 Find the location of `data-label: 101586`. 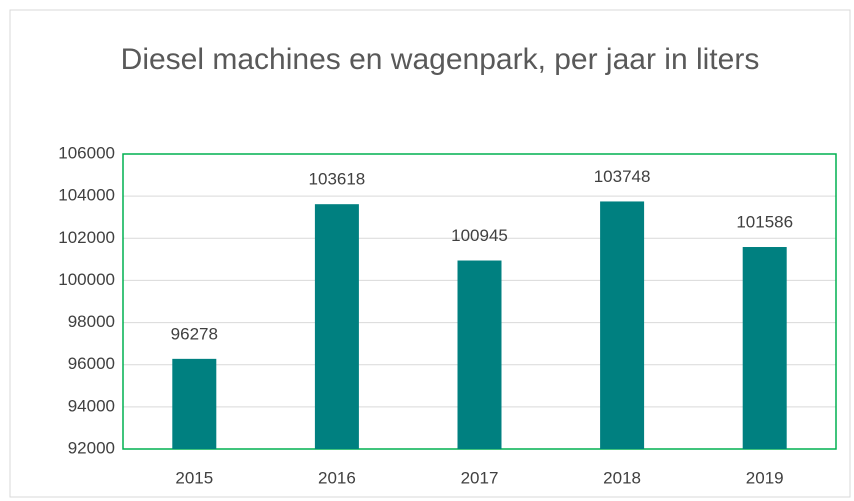

data-label: 101586 is located at coordinates (764, 221).